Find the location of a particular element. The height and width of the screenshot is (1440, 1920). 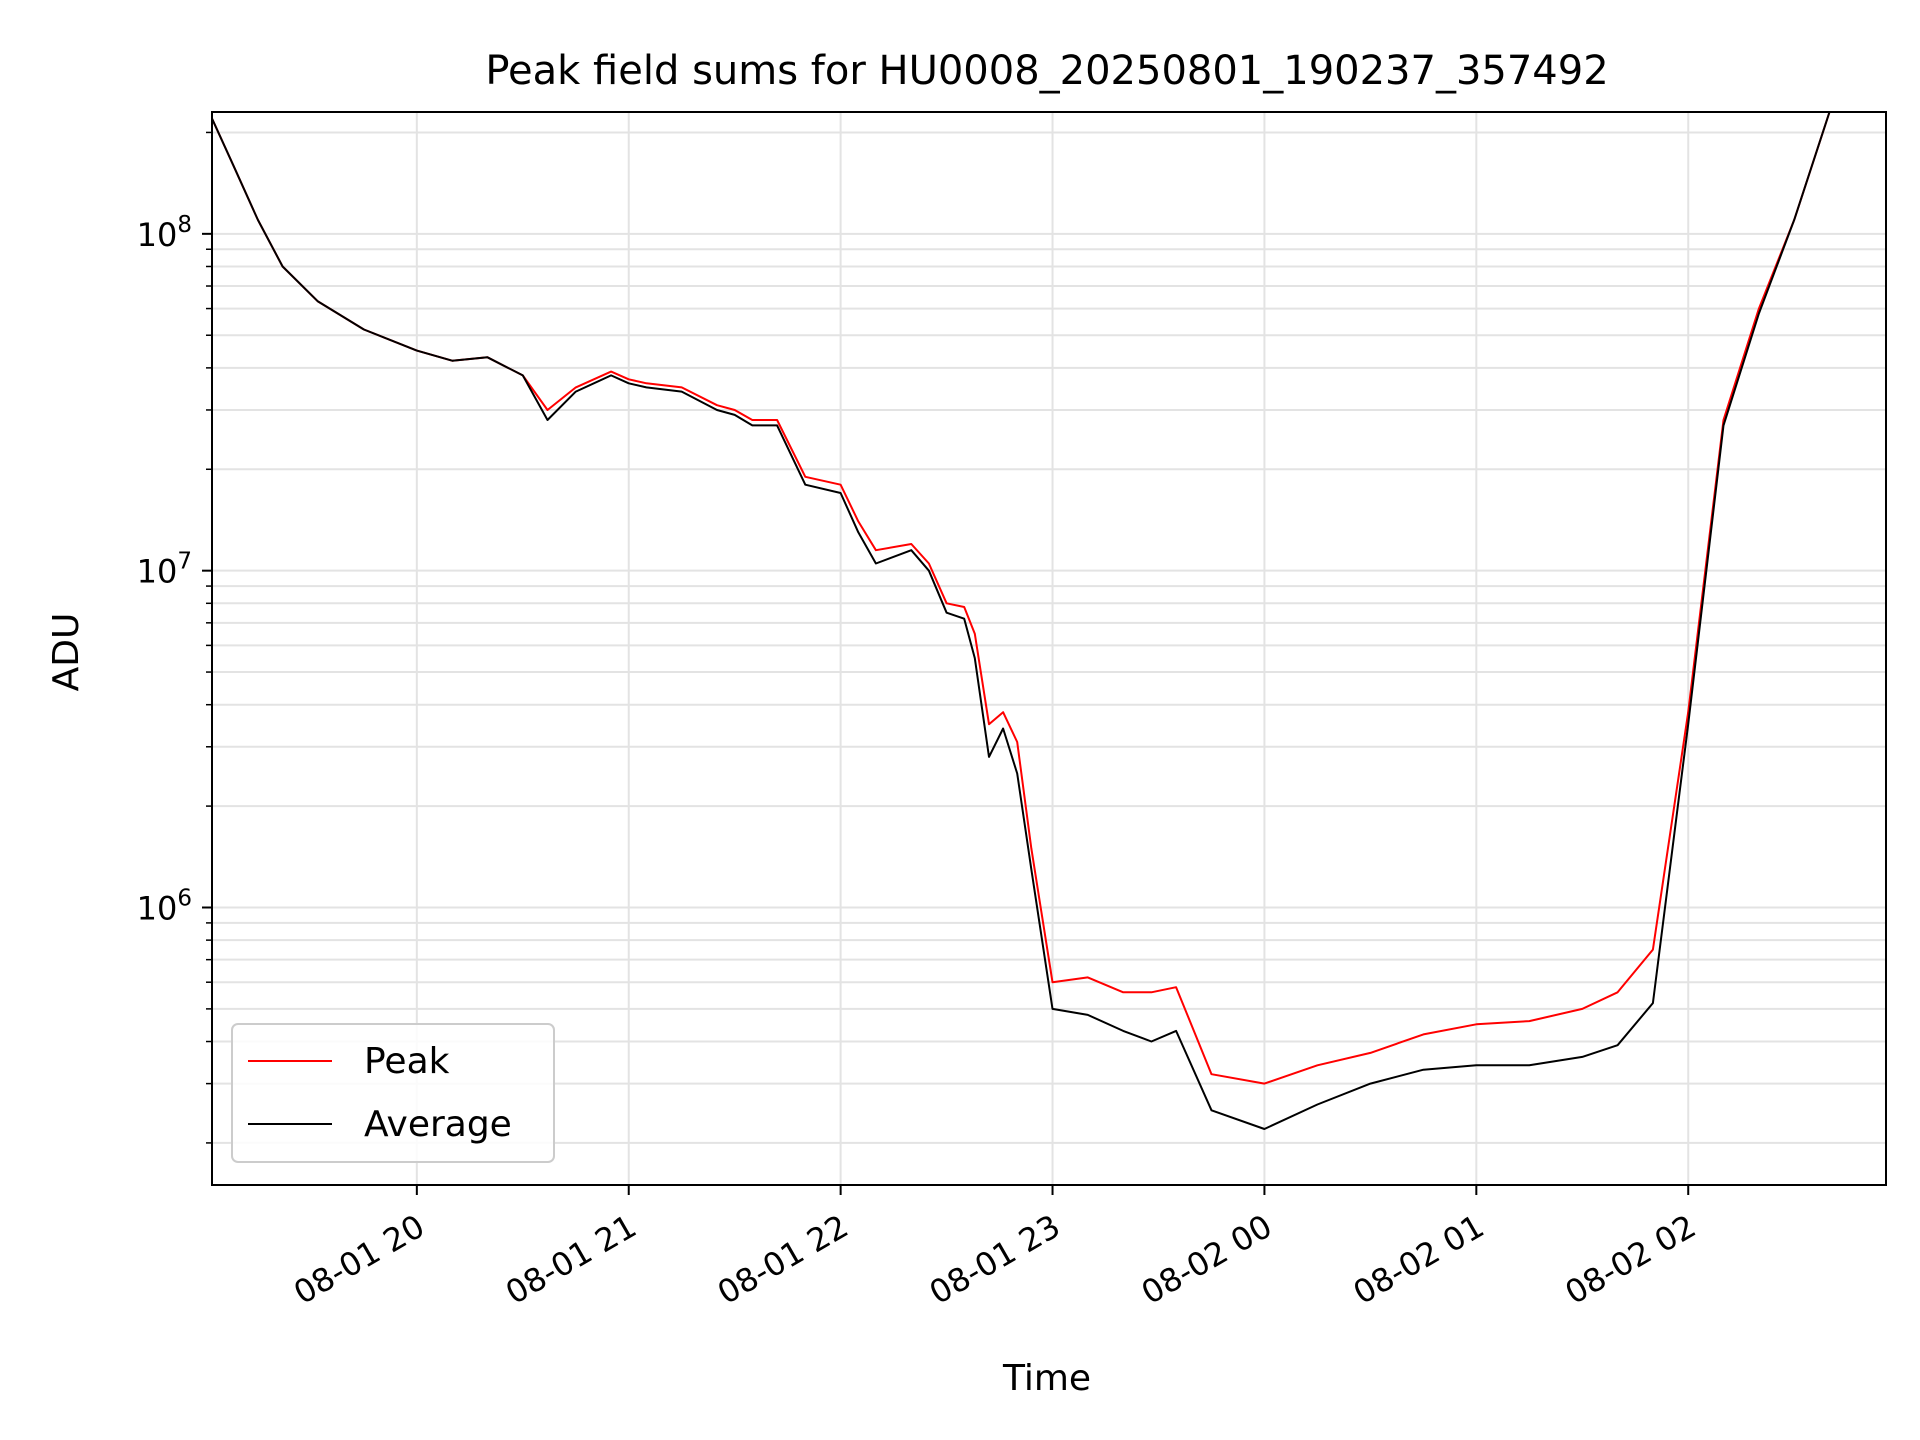

legend-box is located at coordinates (393, 1093).